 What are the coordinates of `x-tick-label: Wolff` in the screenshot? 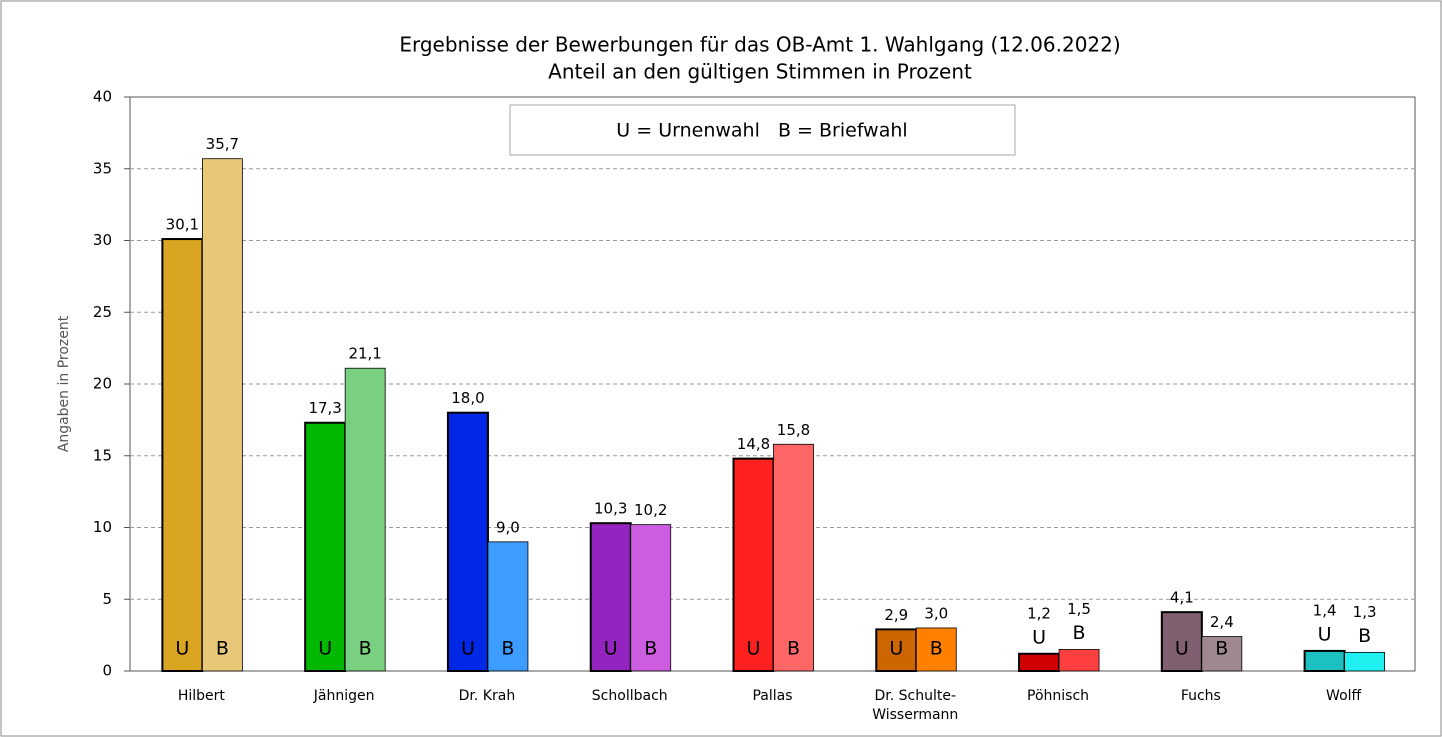 It's located at (1344, 696).